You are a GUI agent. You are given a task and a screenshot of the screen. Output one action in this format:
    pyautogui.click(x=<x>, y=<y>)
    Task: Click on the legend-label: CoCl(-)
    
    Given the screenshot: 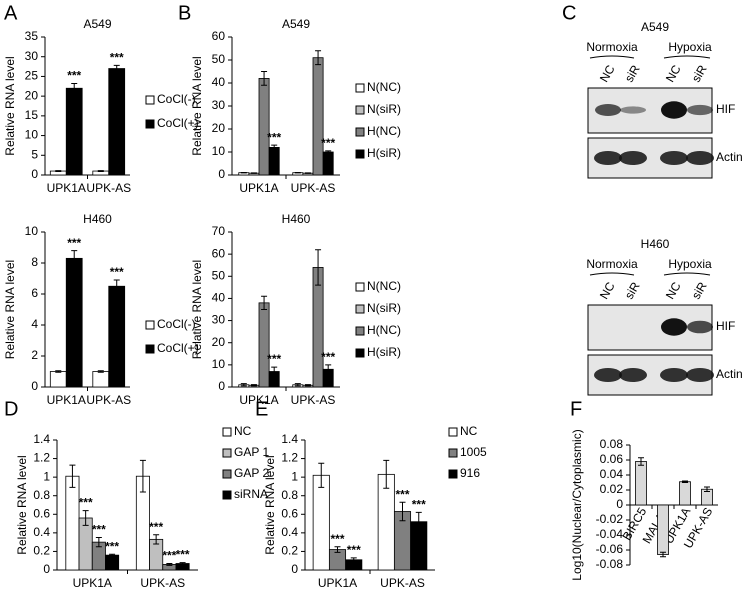 What is the action you would take?
    pyautogui.click(x=176, y=99)
    